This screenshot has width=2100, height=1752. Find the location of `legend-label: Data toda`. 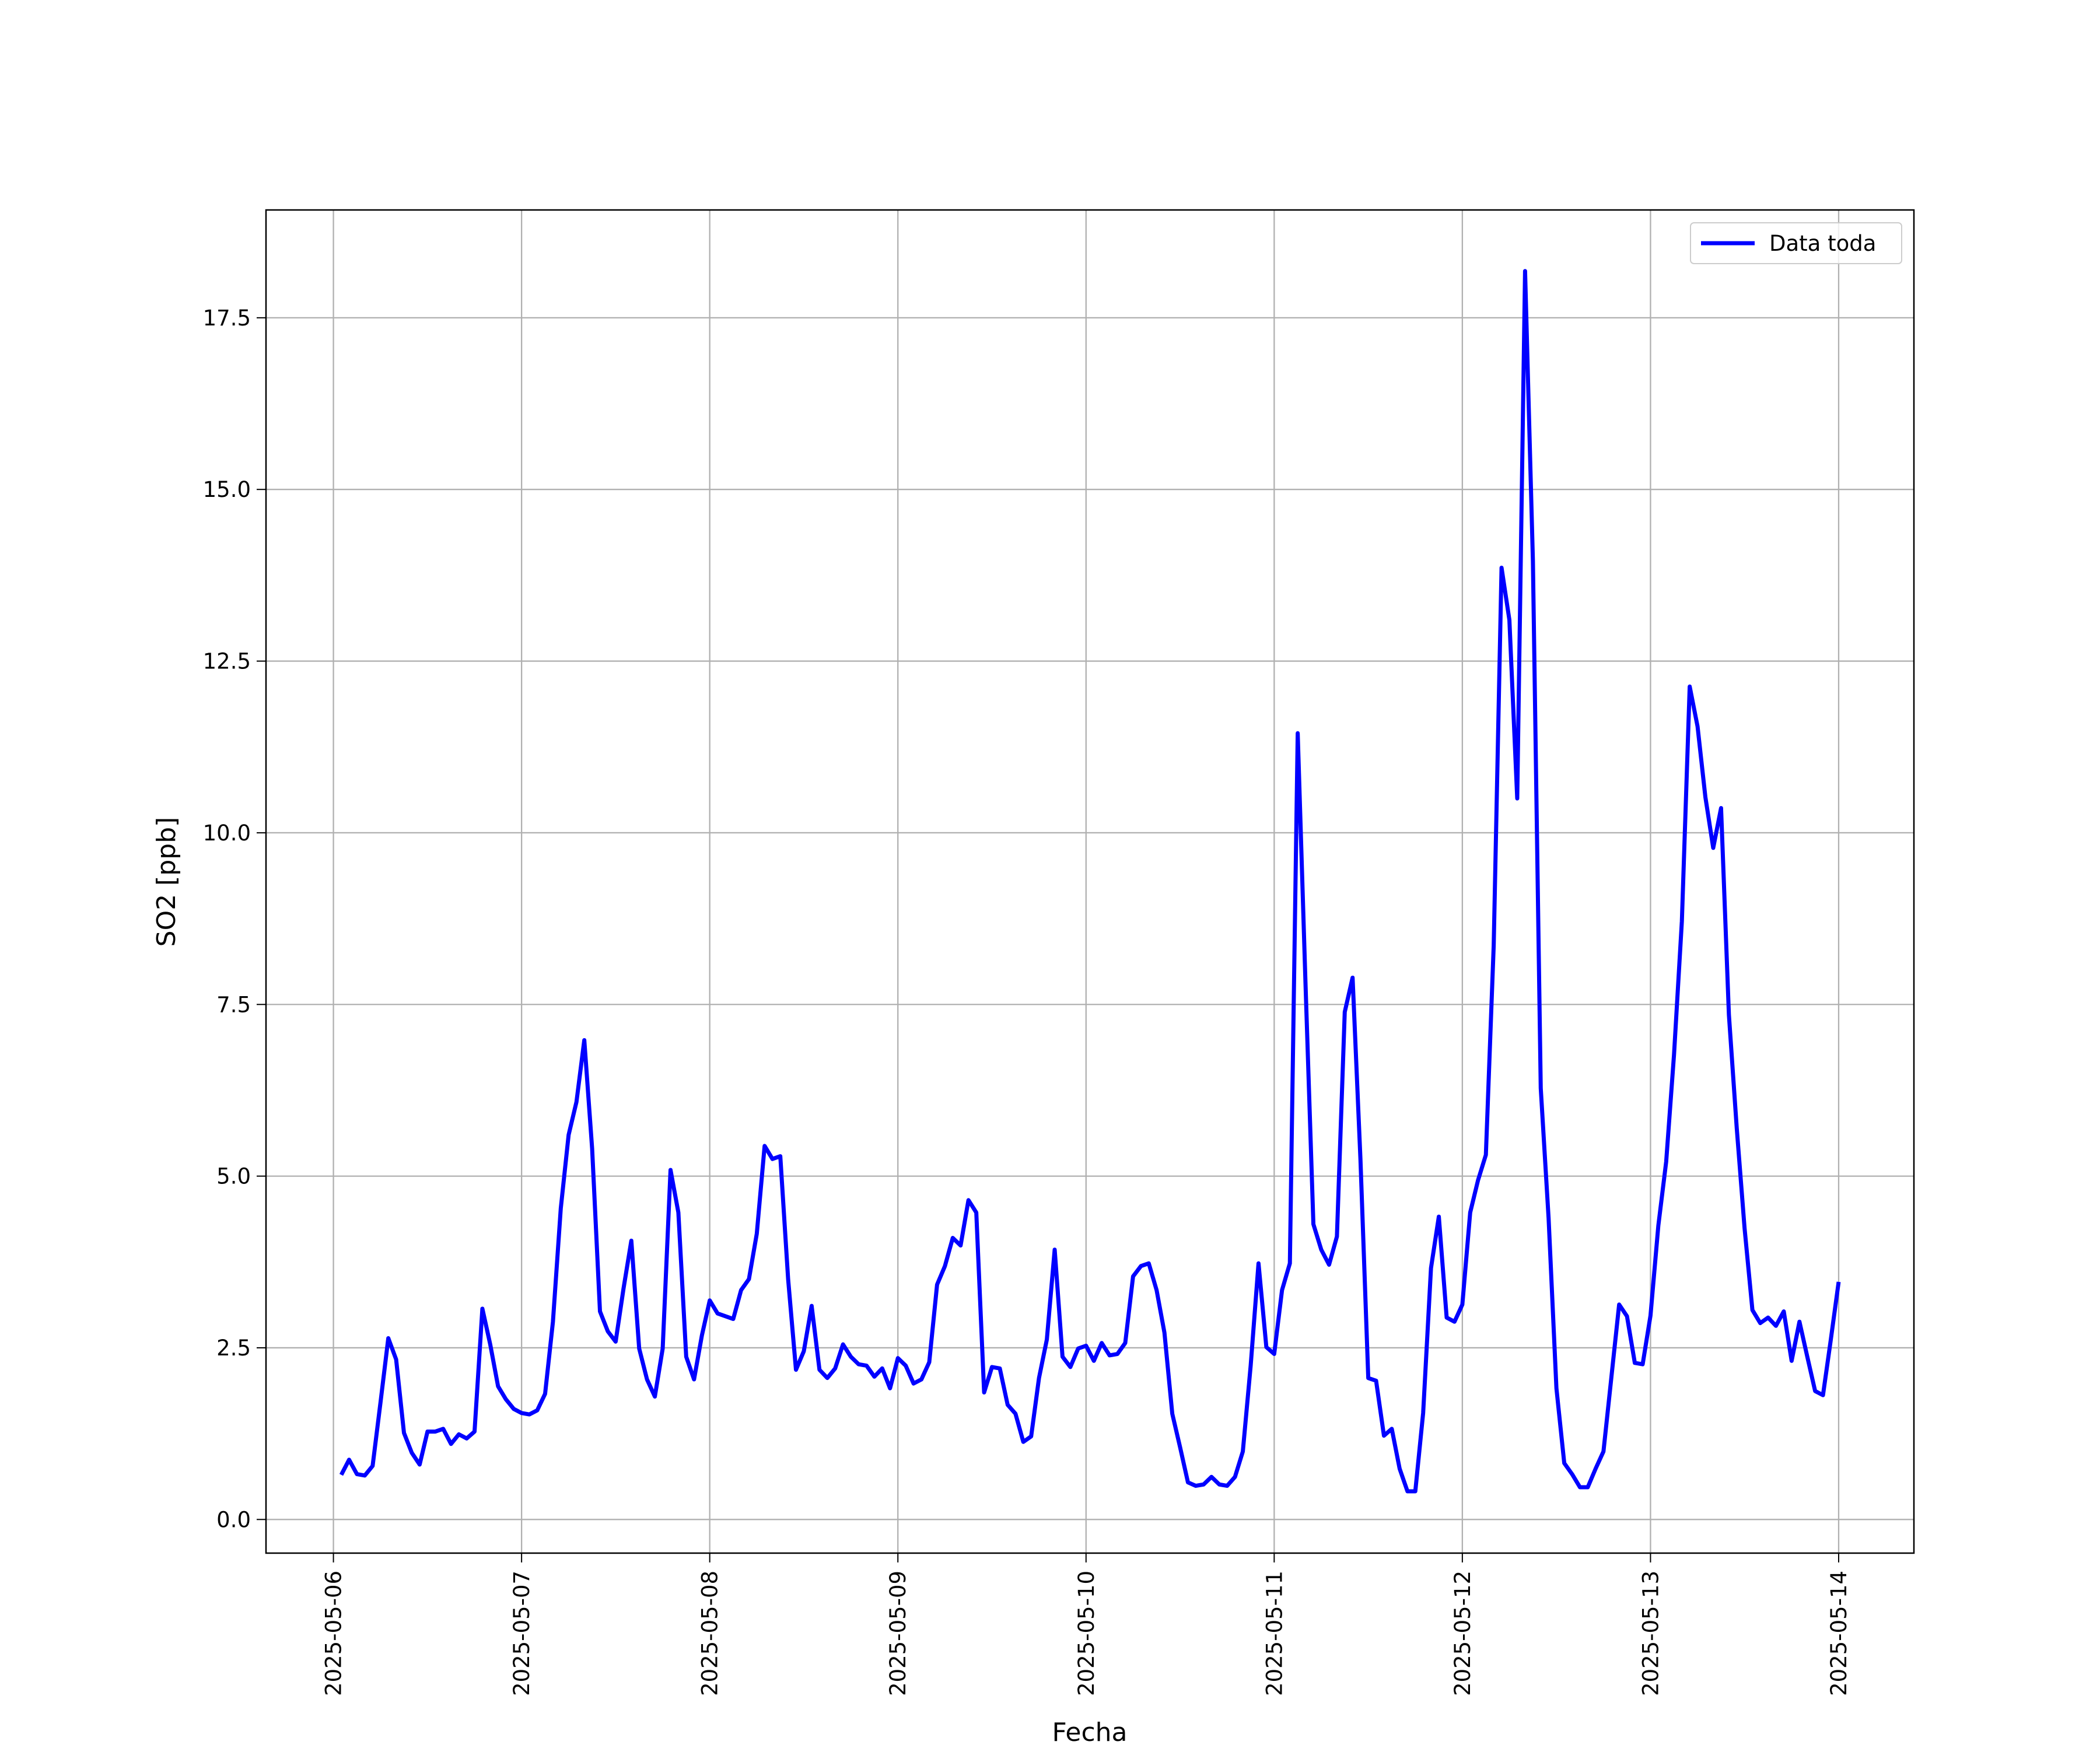

legend-label: Data toda is located at coordinates (1822, 243).